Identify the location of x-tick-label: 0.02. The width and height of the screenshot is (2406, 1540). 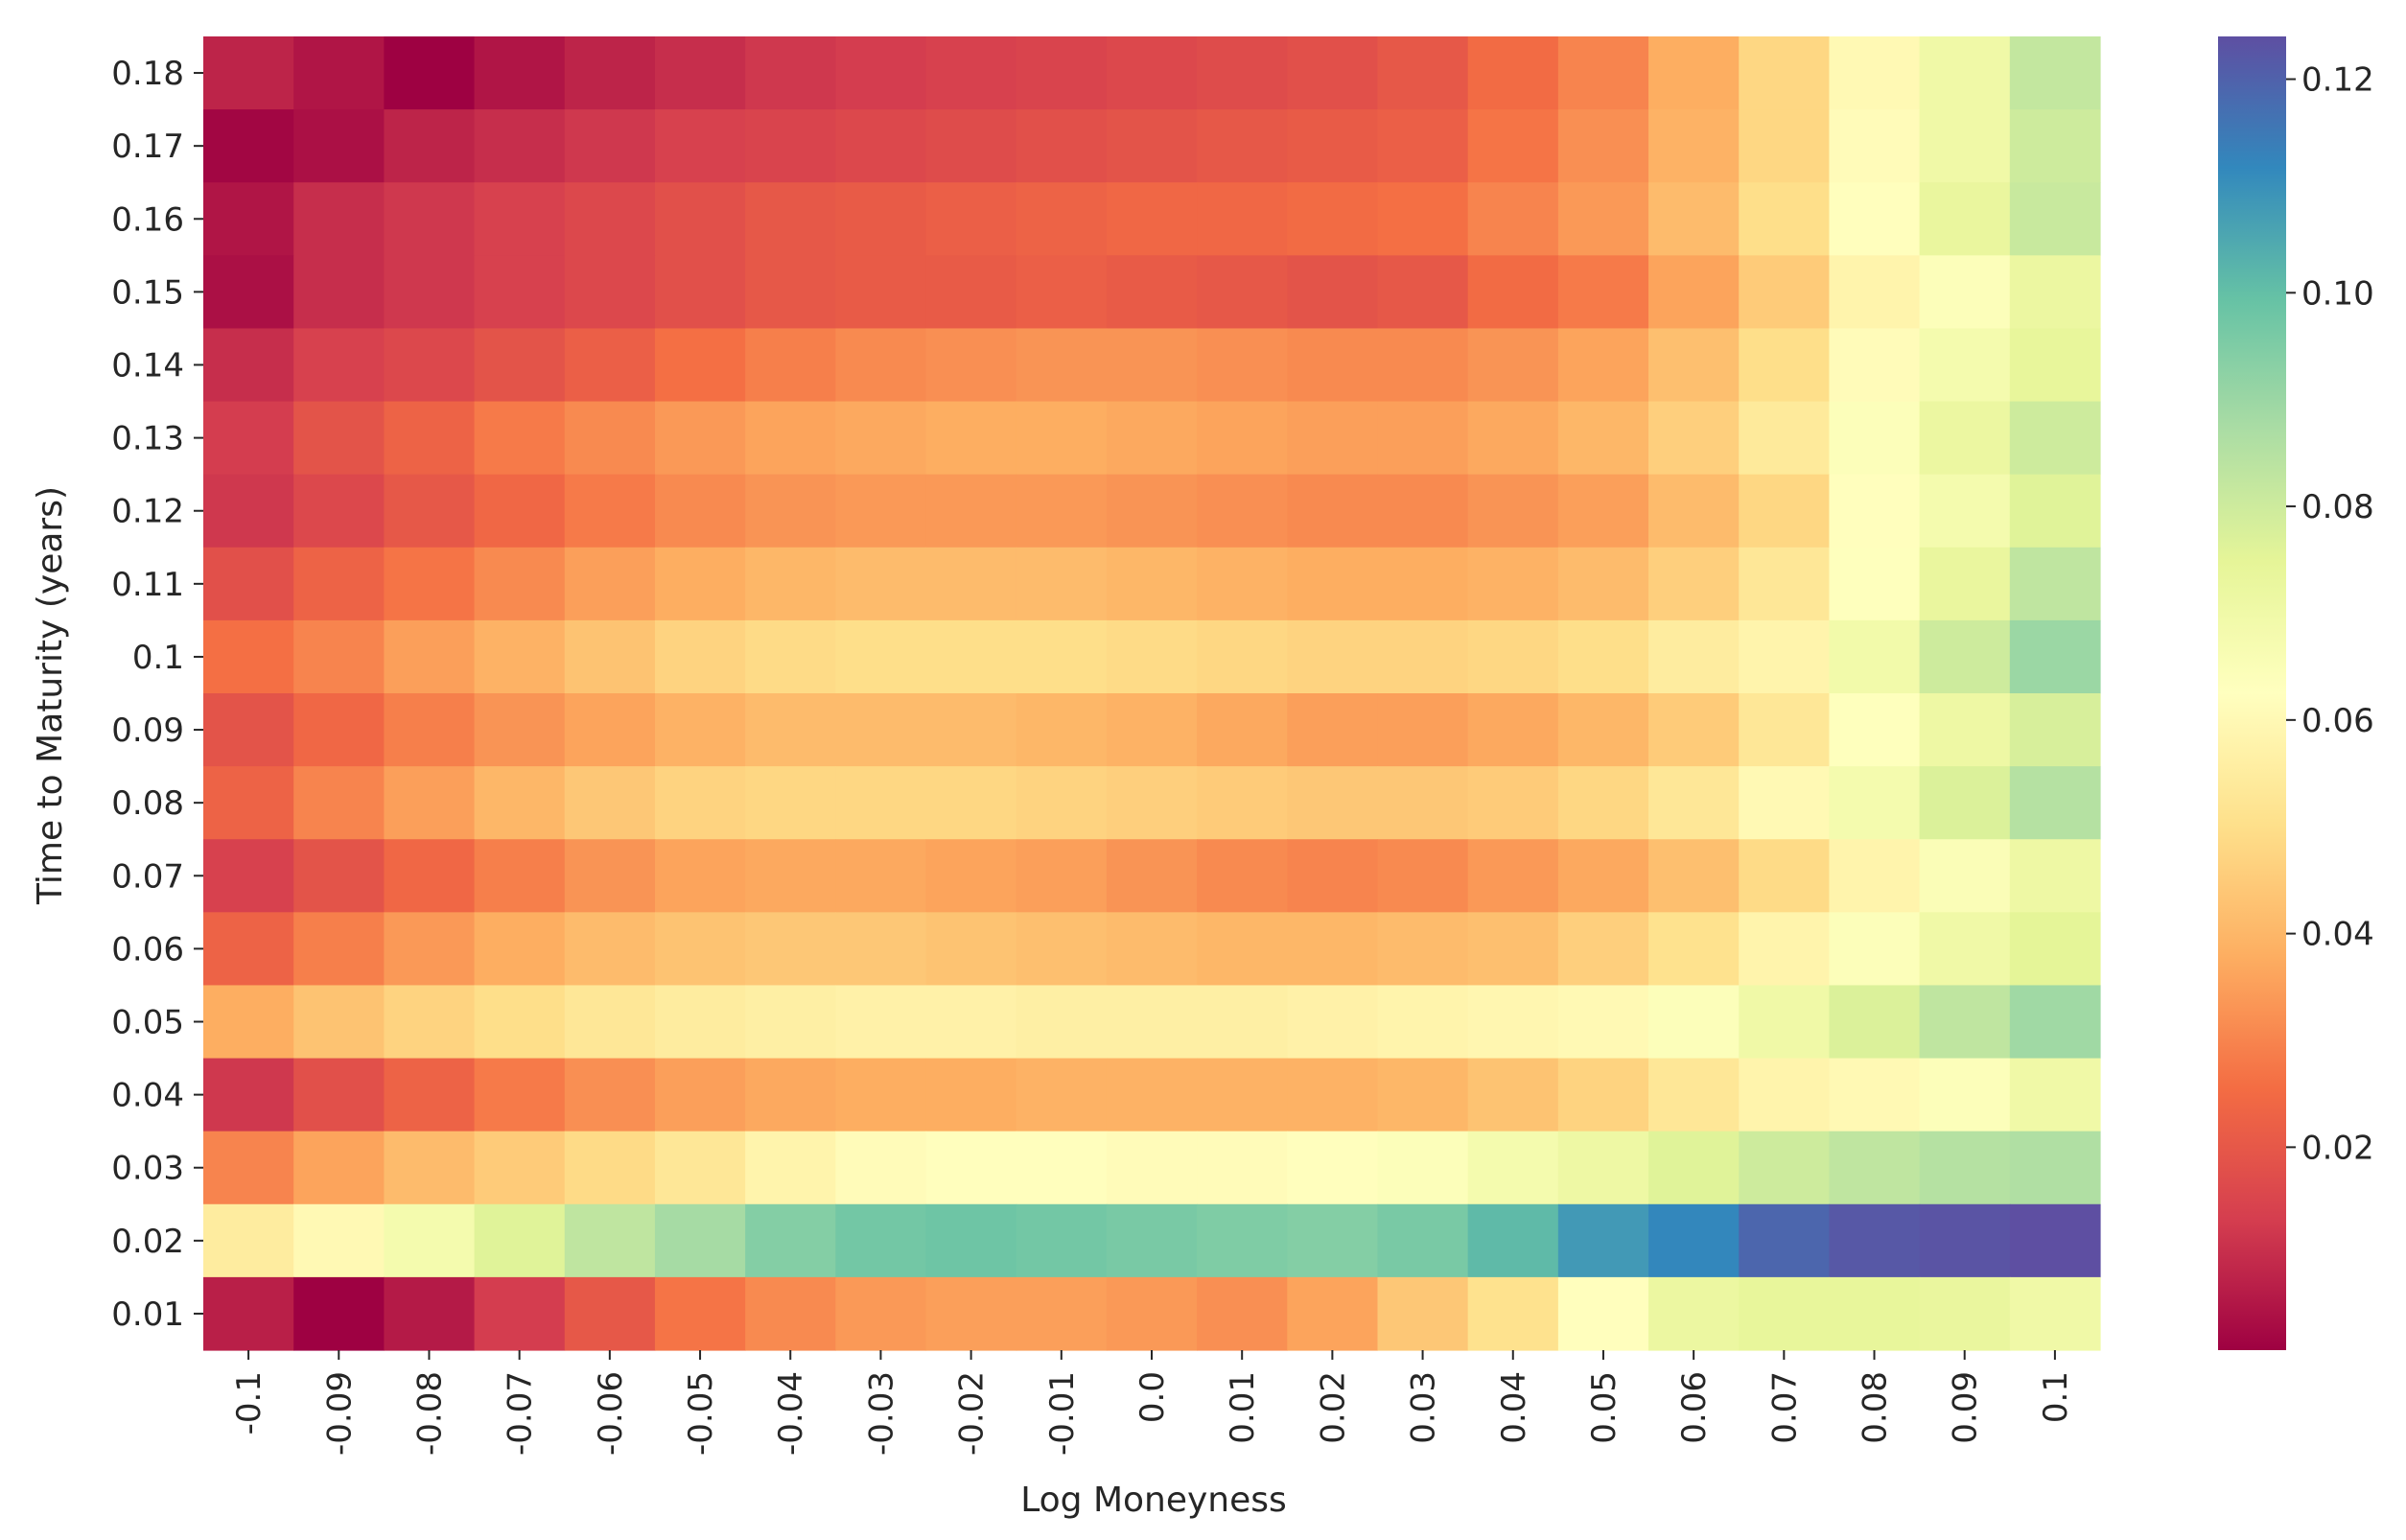
(1333, 1407).